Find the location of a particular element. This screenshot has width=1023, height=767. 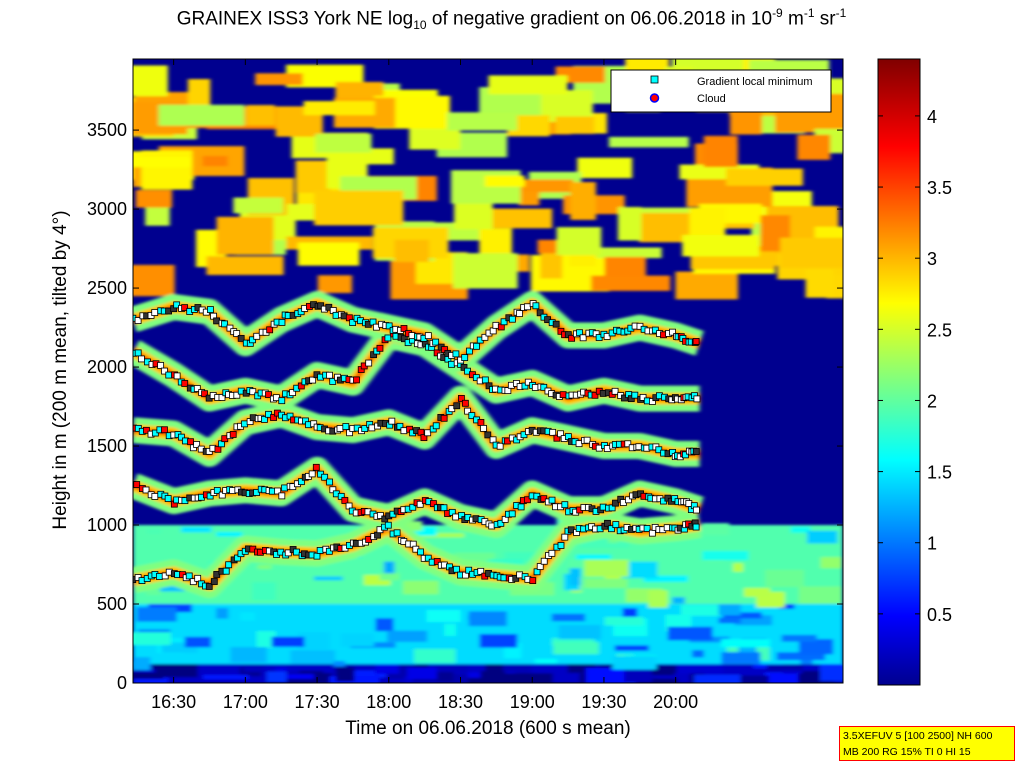

x-tick-label: 17:30 is located at coordinates (317, 702).